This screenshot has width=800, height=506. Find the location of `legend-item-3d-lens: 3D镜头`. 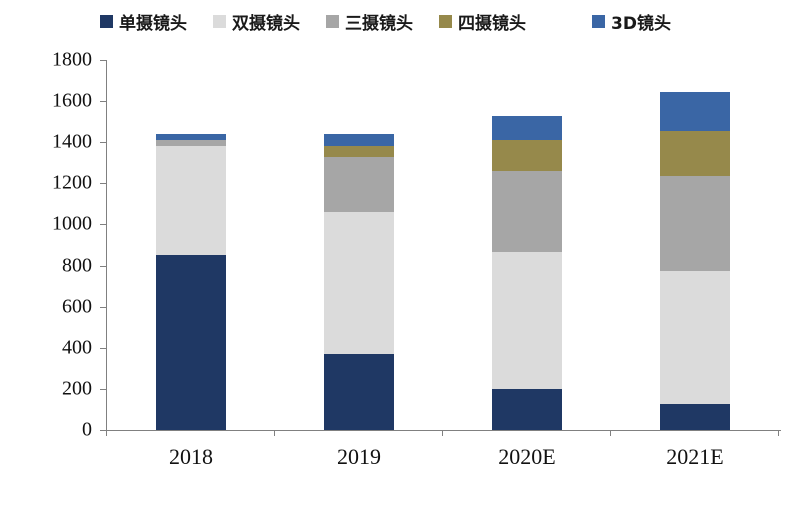

legend-item-3d-lens: 3D镜头 is located at coordinates (631, 21).